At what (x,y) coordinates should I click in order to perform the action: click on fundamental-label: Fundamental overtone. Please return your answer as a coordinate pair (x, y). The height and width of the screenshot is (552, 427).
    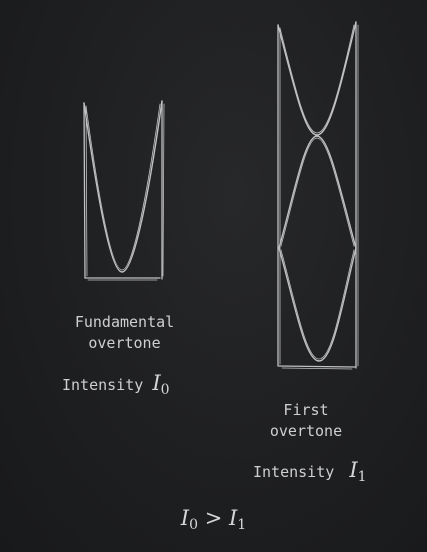
    Looking at the image, I should click on (124, 333).